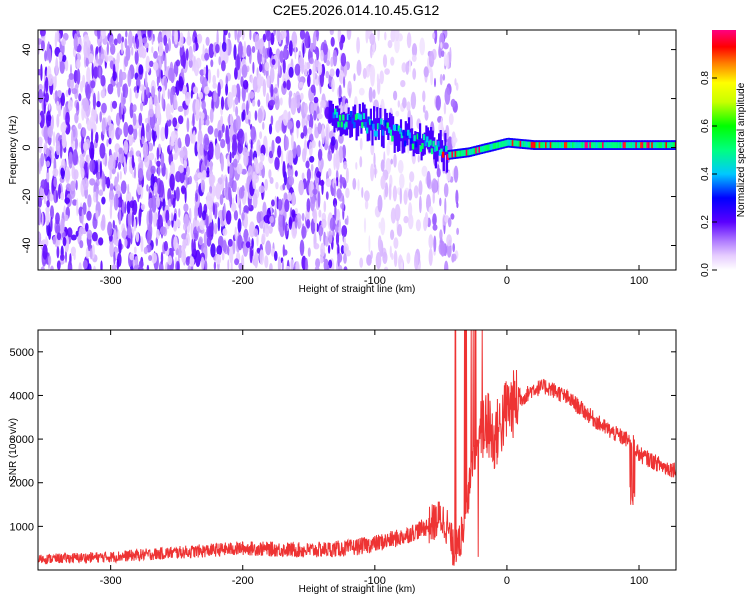  Describe the element at coordinates (27, 98) in the screenshot. I see `y-tick-label: 20` at that location.